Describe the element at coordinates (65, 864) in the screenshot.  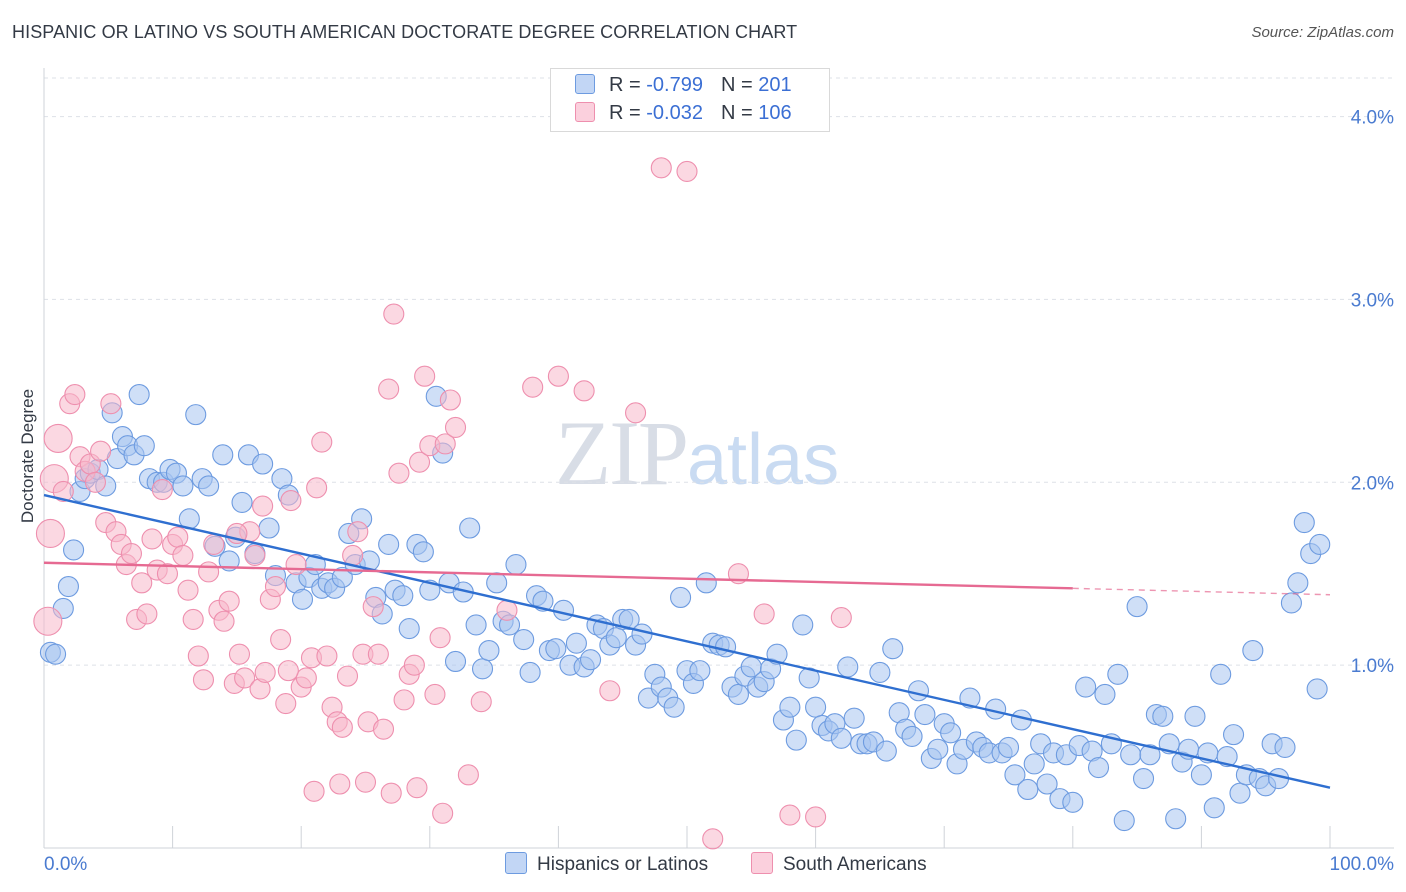
I see `x-tick-label-0: 0.0%` at that location.